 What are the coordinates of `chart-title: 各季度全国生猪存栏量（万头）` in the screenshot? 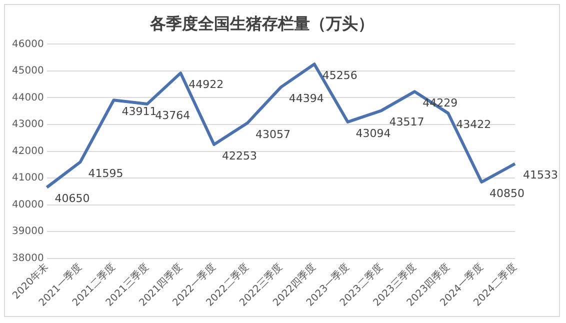 It's located at (261, 23).